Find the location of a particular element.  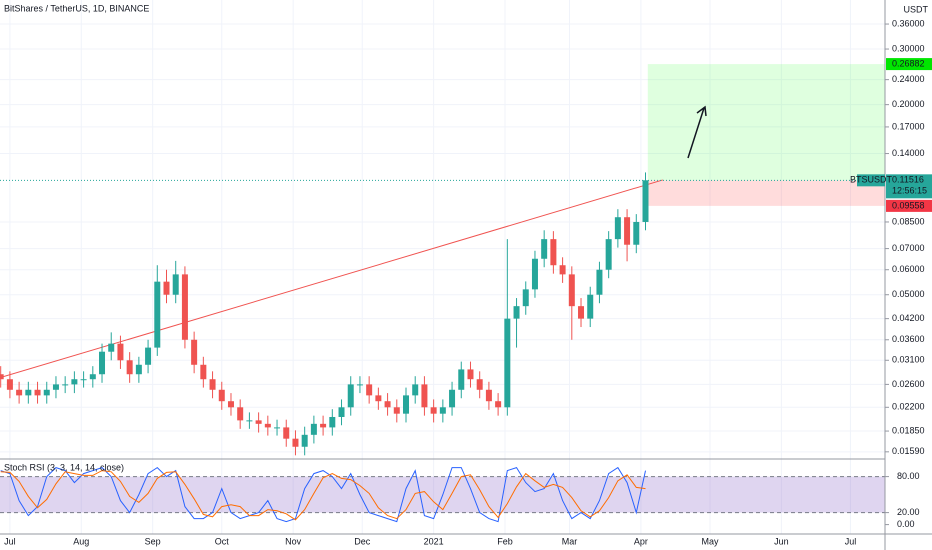

y-tick-label: 0.17000 is located at coordinates (908, 126).